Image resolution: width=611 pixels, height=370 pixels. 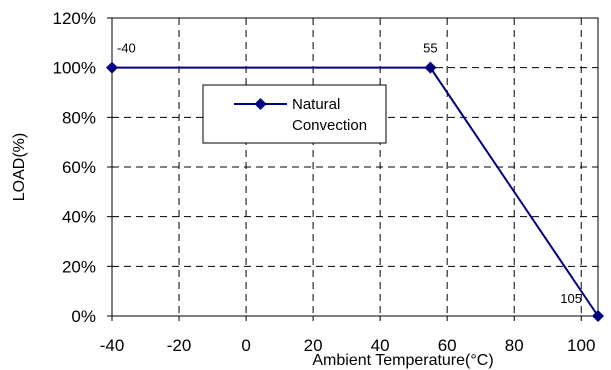 What do you see at coordinates (179, 345) in the screenshot?
I see `x-tick-label: -20` at bounding box center [179, 345].